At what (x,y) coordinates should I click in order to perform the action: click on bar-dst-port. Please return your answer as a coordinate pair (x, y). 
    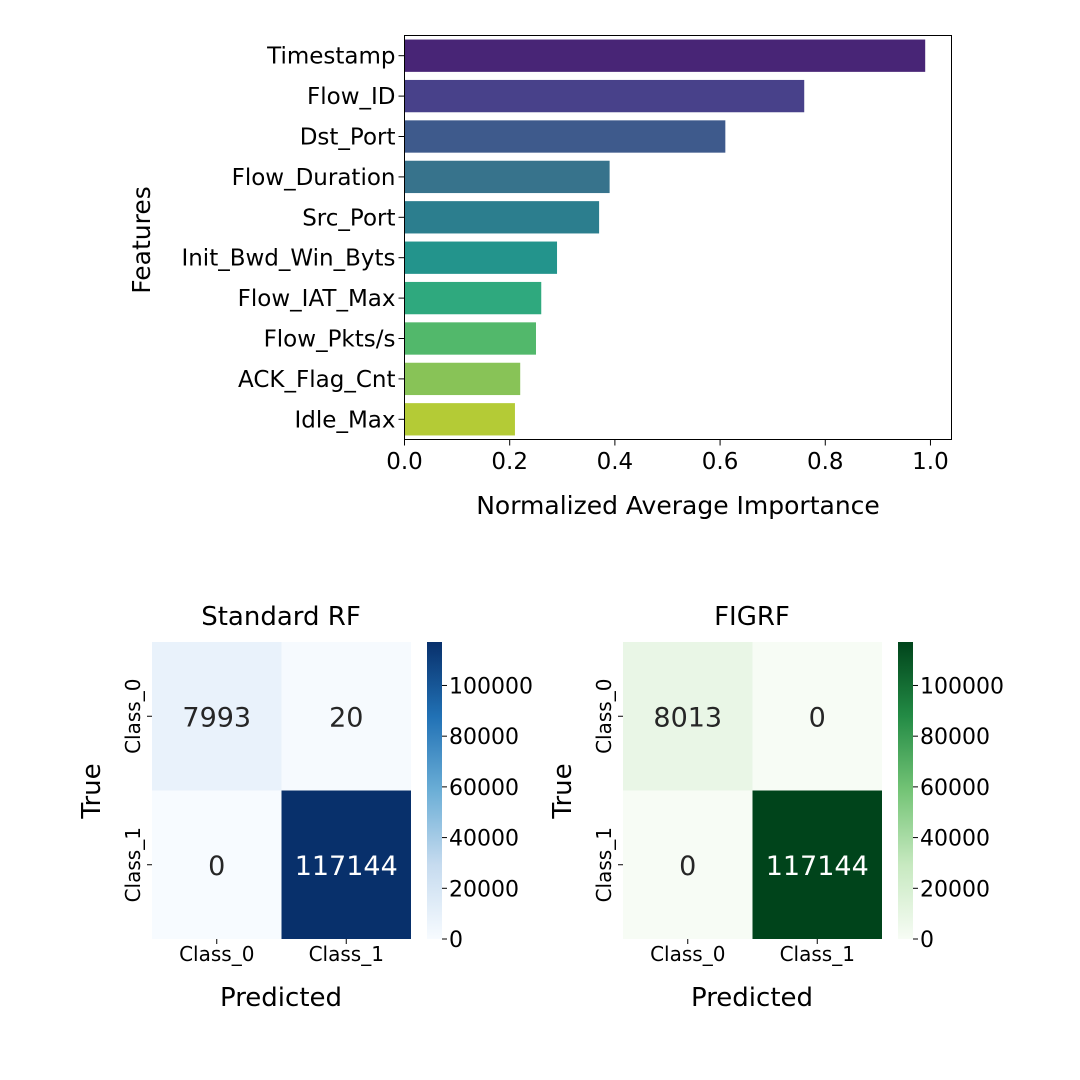
    Looking at the image, I should click on (565, 136).